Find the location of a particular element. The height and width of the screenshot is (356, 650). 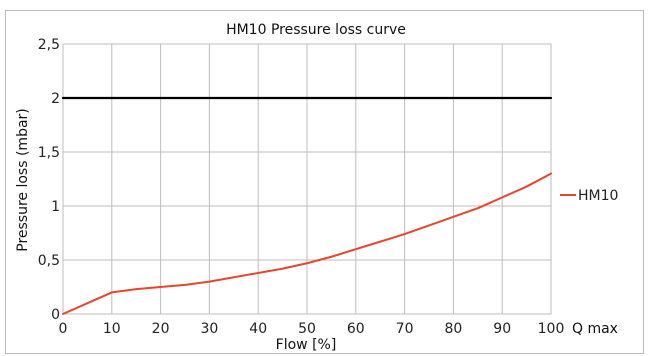

x-tick-label: 50 is located at coordinates (307, 329).